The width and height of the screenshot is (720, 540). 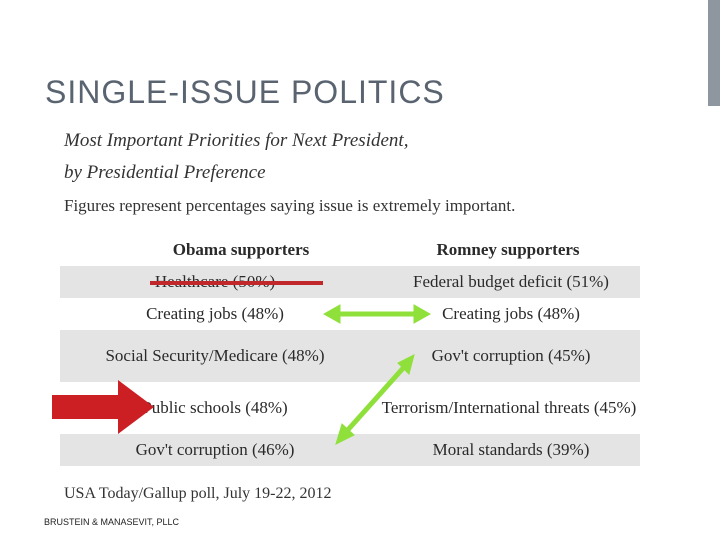 I want to click on footer-credit: BRUSTEIN & MANASEVIT, PLLC, so click(x=112, y=522).